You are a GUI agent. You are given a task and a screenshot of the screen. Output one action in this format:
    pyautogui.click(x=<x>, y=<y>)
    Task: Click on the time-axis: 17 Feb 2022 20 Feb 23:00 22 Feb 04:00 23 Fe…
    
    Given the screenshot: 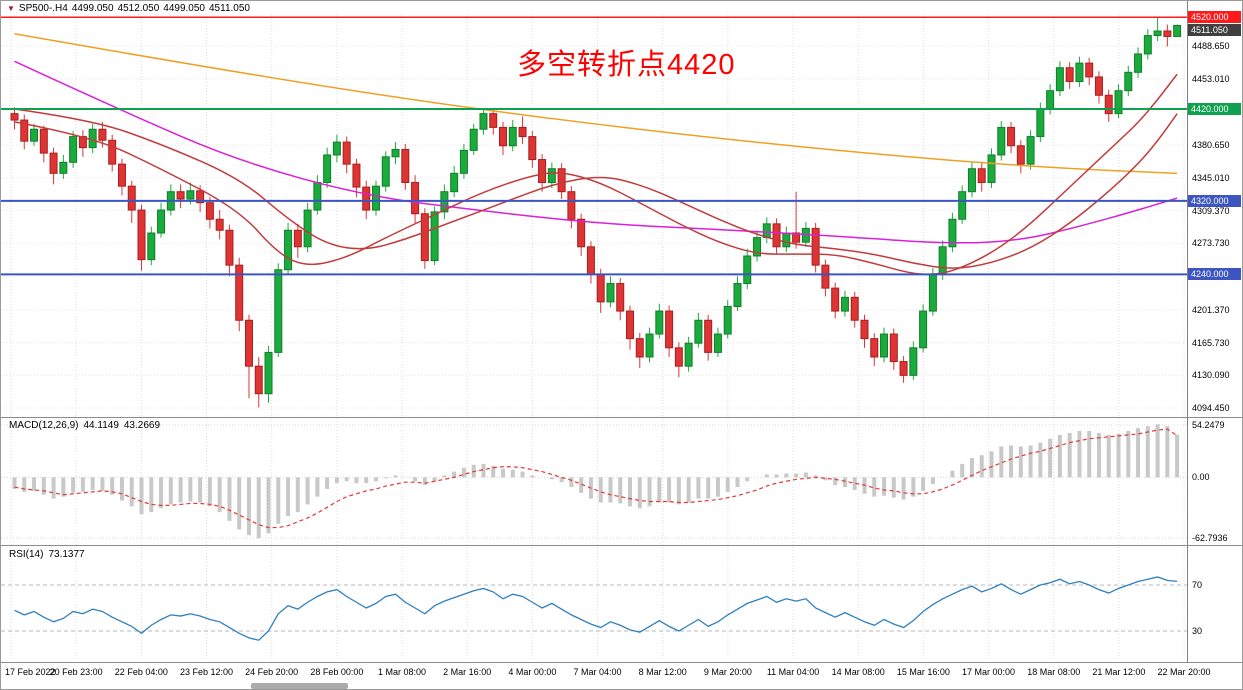 What is the action you would take?
    pyautogui.click(x=621, y=676)
    